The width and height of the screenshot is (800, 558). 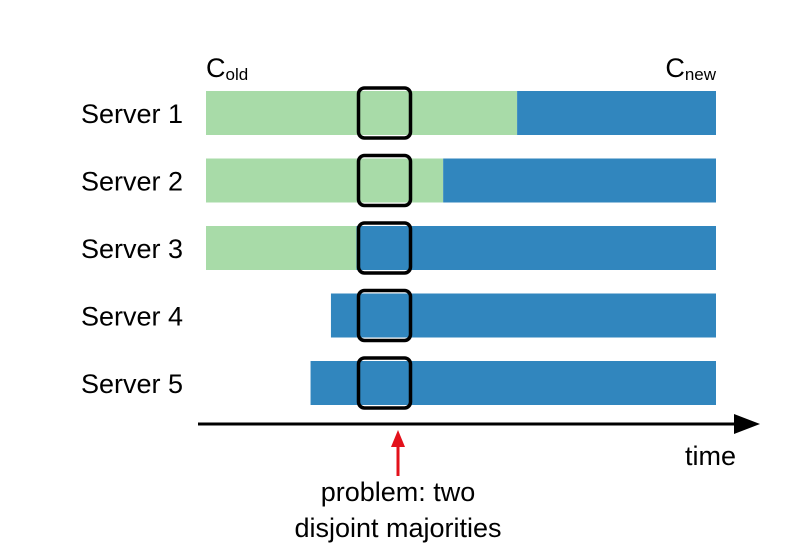 I want to click on time-axis-arrowhead, so click(x=747, y=424).